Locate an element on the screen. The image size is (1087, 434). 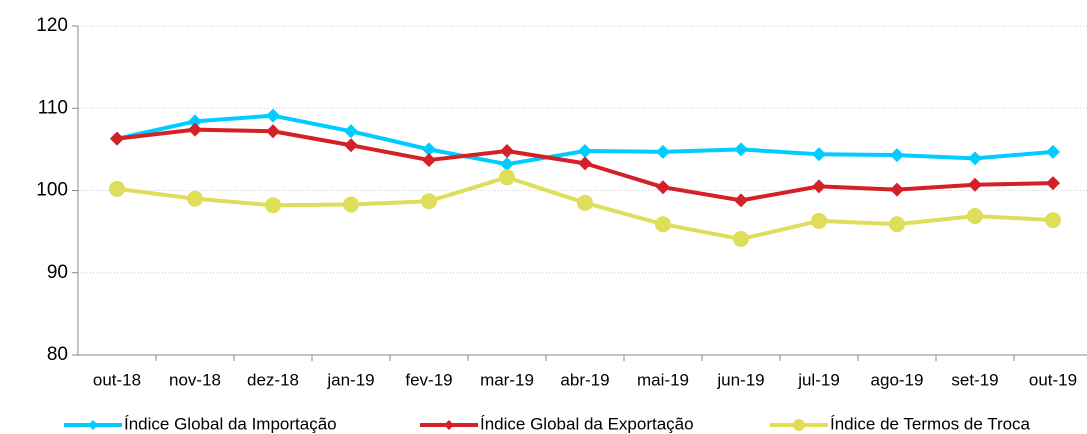
legend-label: Índice de Termos de Troca is located at coordinates (930, 423).